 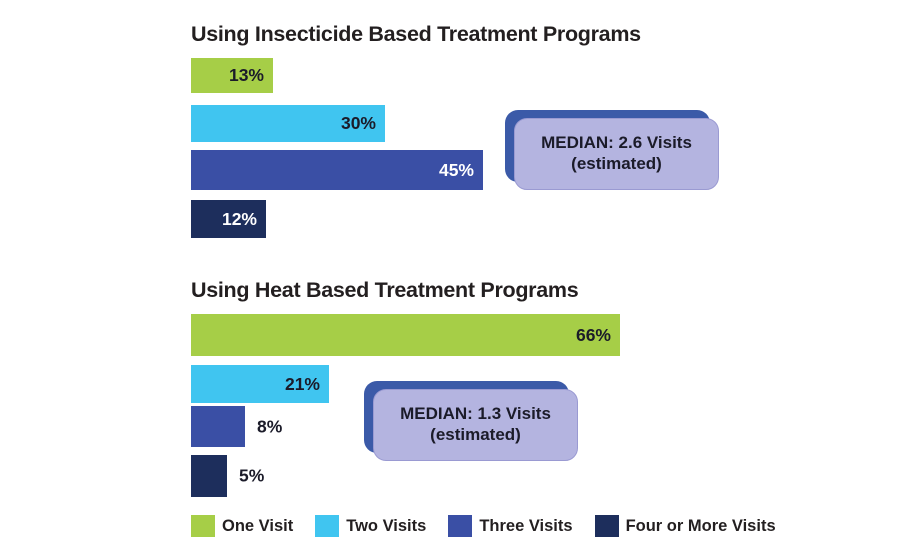 What do you see at coordinates (327, 526) in the screenshot?
I see `legend-swatch-icon-two-visits` at bounding box center [327, 526].